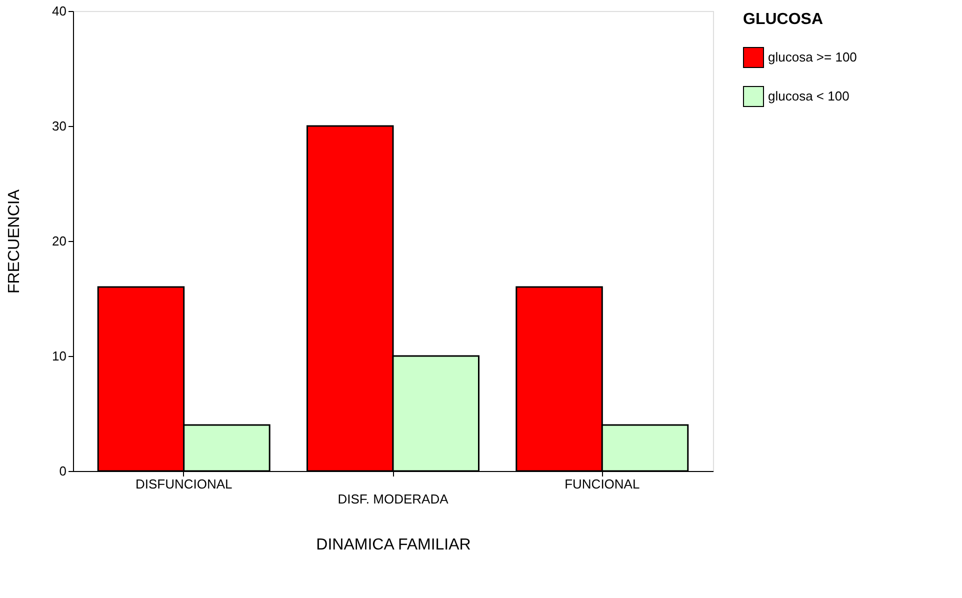 The width and height of the screenshot is (962, 598). What do you see at coordinates (809, 96) in the screenshot?
I see `legend-label: glucosa < 100` at bounding box center [809, 96].